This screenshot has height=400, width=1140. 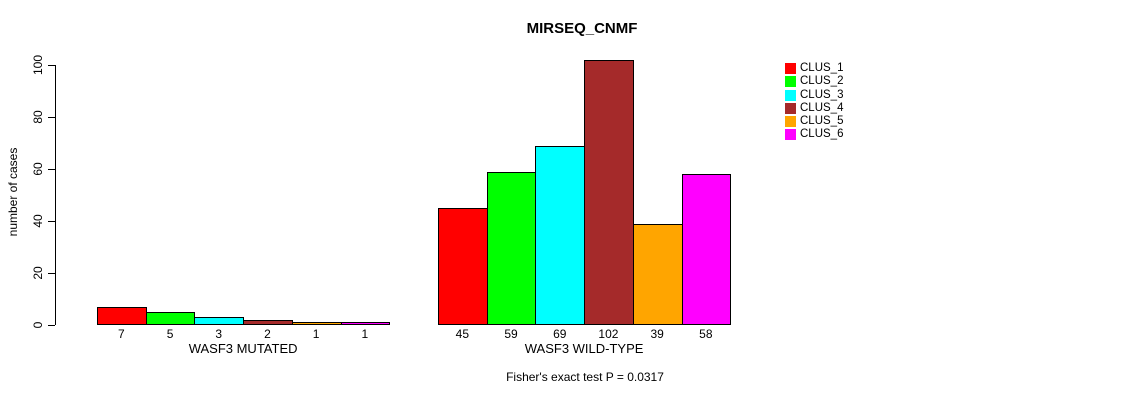 I want to click on y-tick-label: 60, so click(x=38, y=169).